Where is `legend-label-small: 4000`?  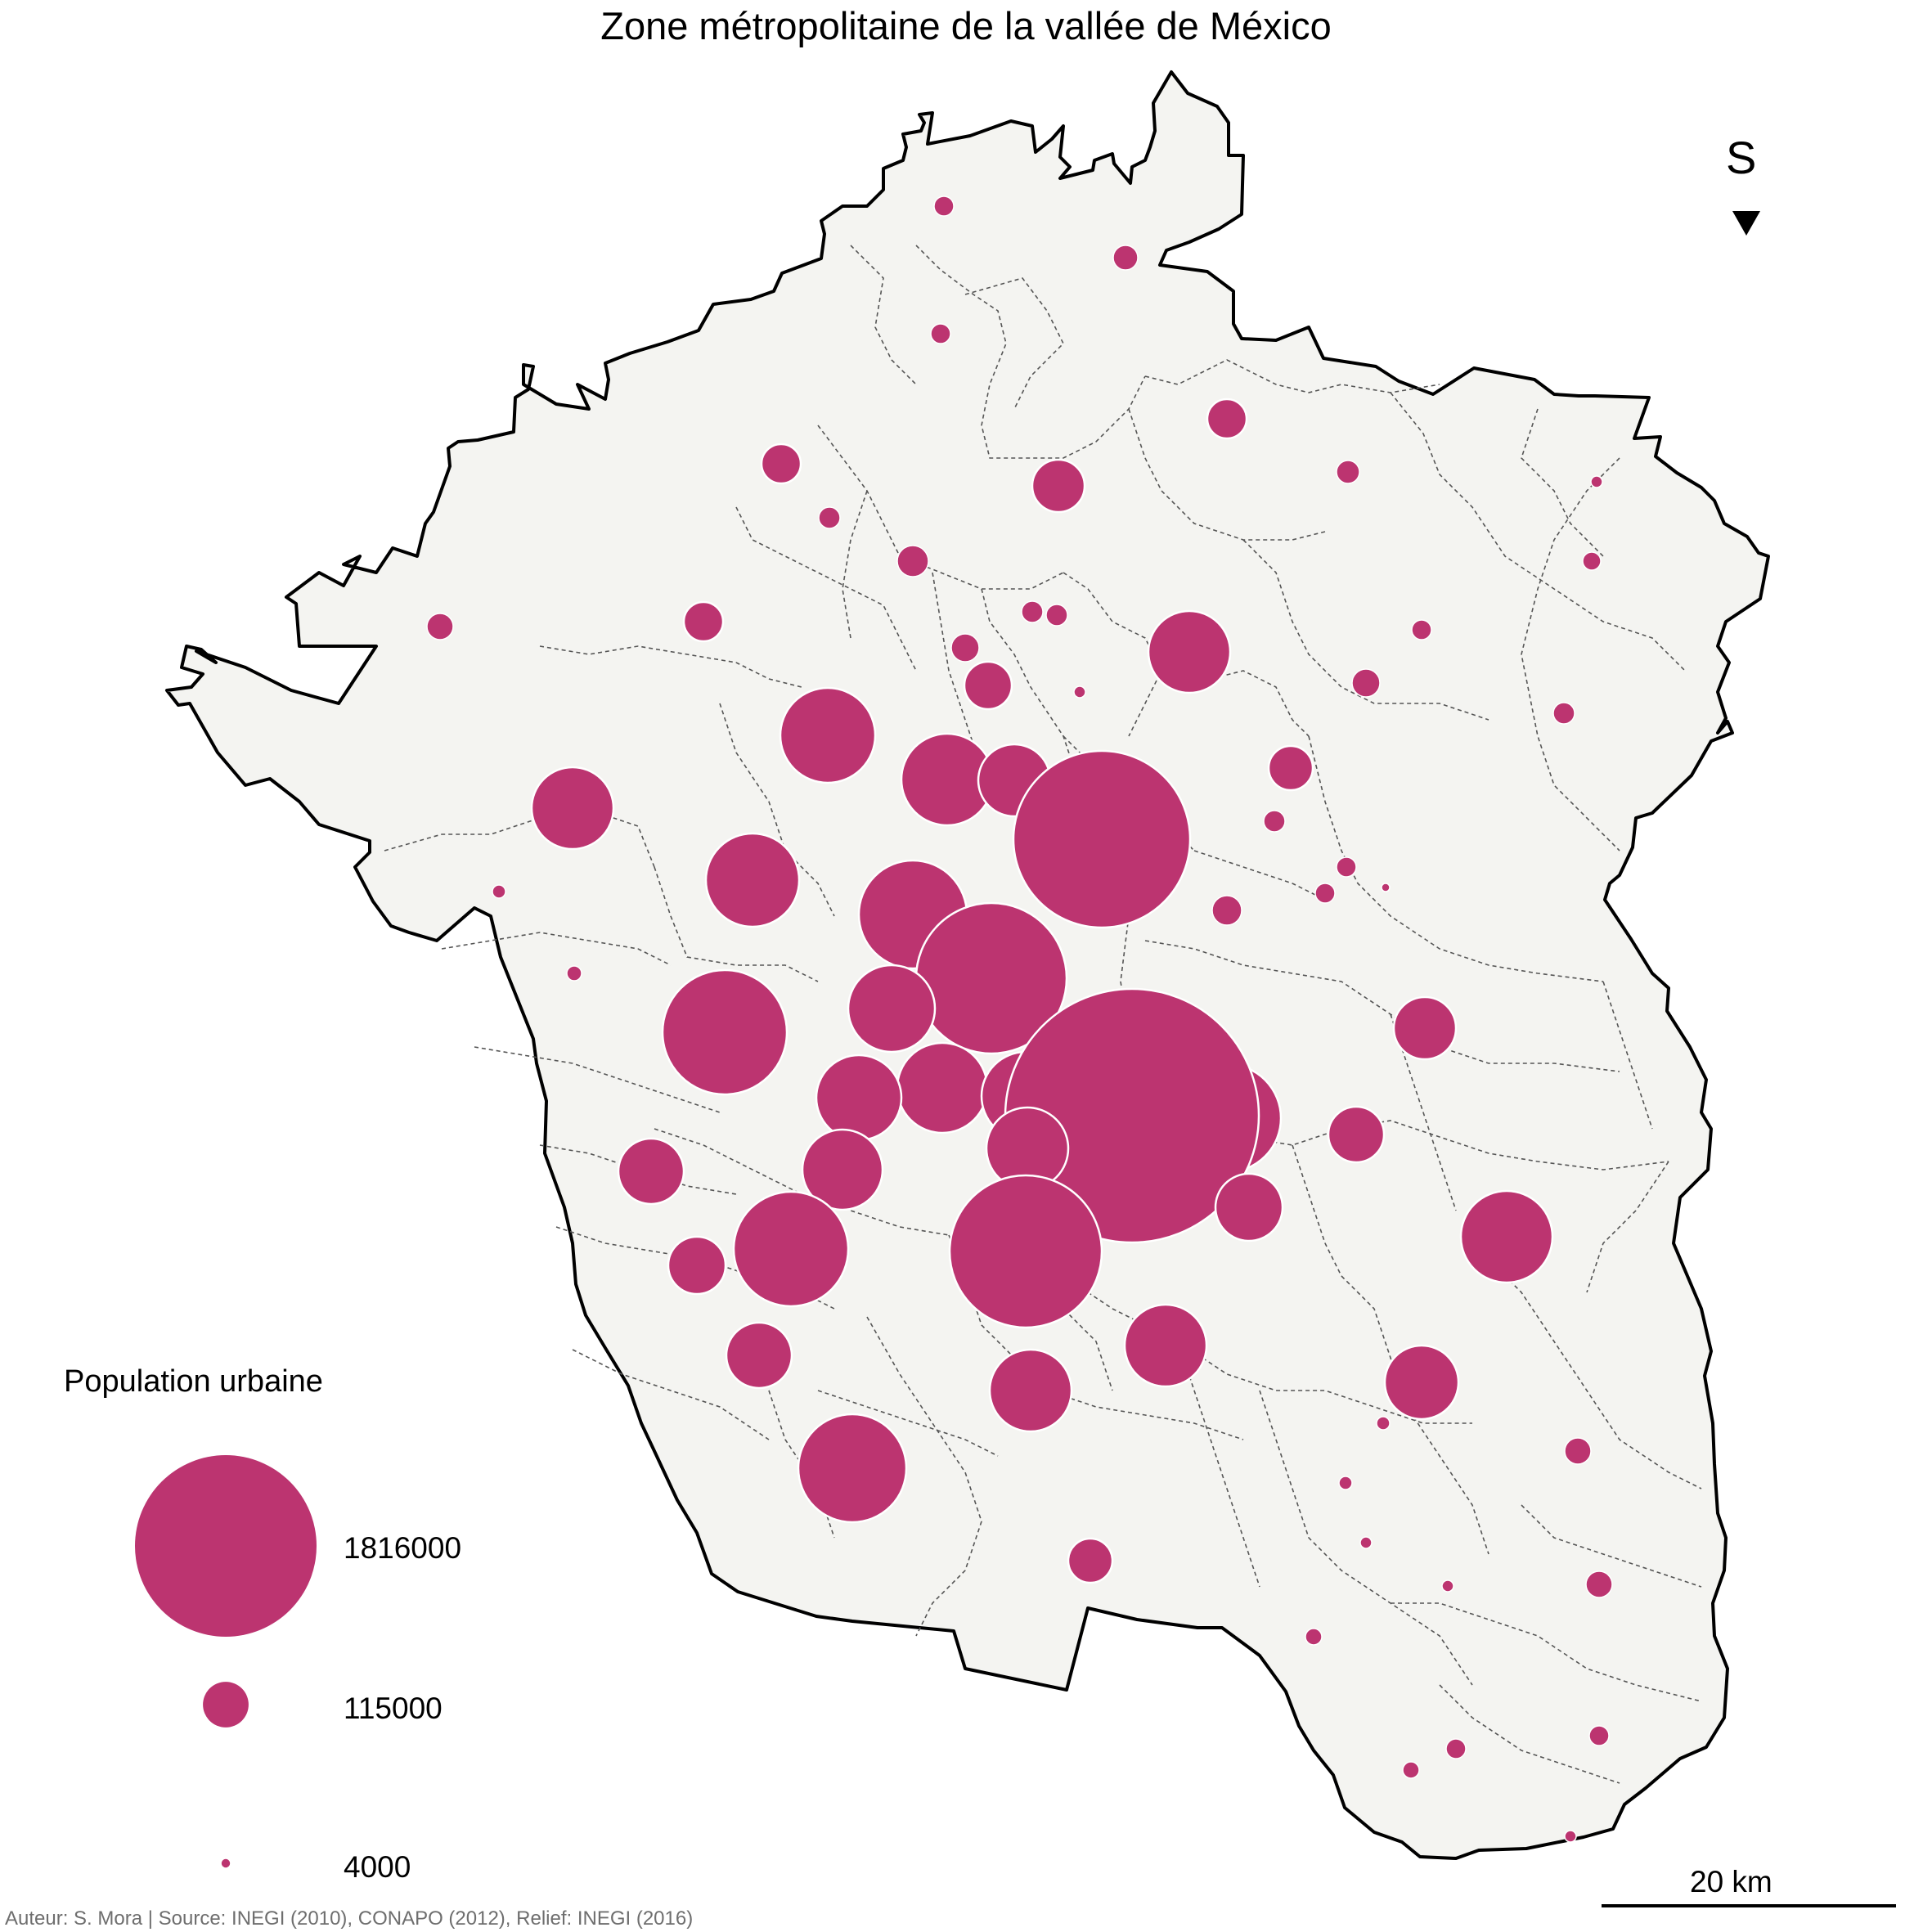 legend-label-small: 4000 is located at coordinates (378, 1867).